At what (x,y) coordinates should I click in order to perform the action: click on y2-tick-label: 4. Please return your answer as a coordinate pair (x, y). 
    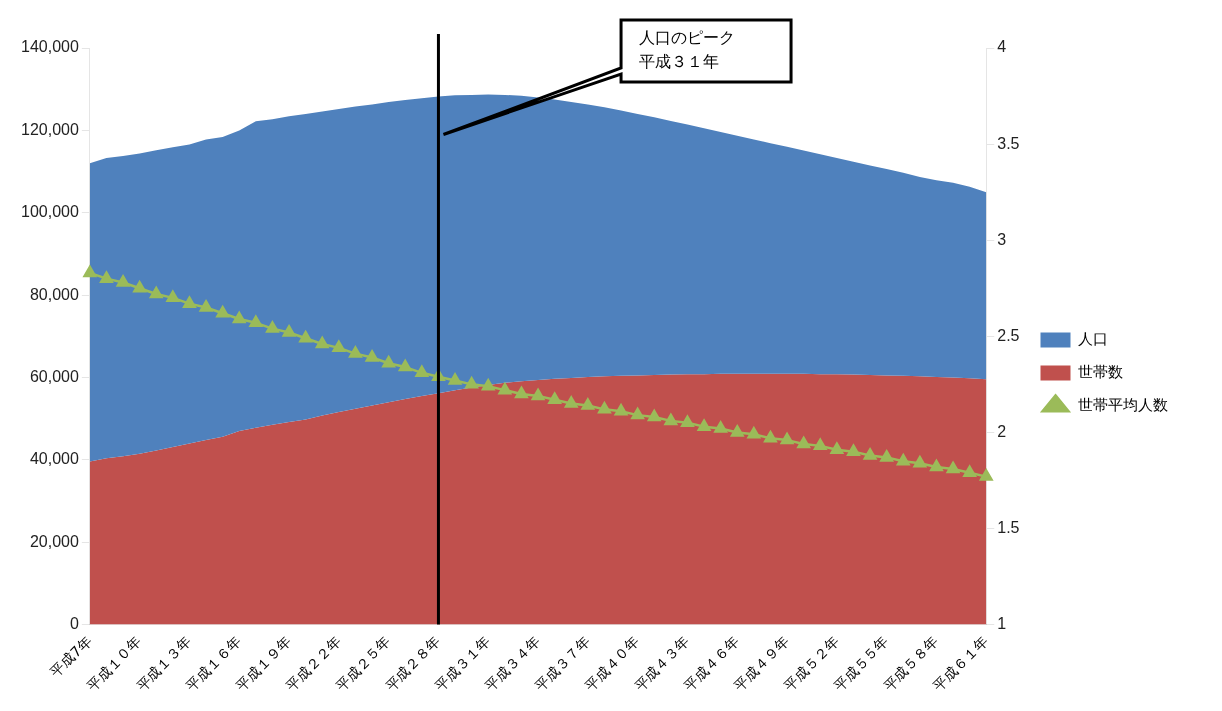
    Looking at the image, I should click on (1002, 47).